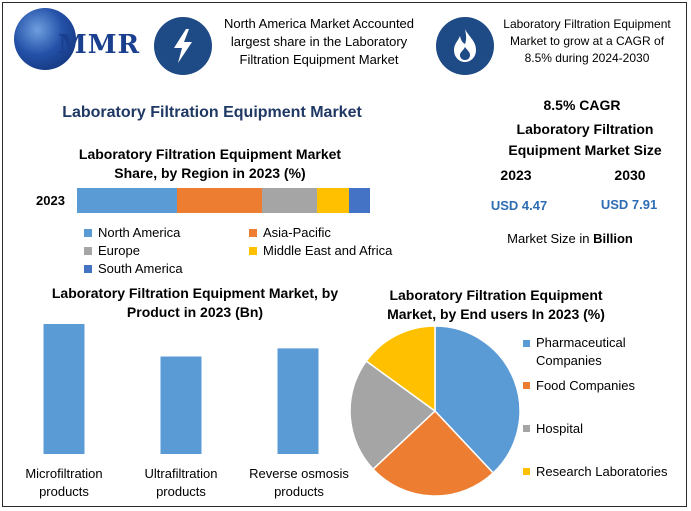 This screenshot has height=511, width=691. What do you see at coordinates (630, 175) in the screenshot?
I see `year-2030: 2030` at bounding box center [630, 175].